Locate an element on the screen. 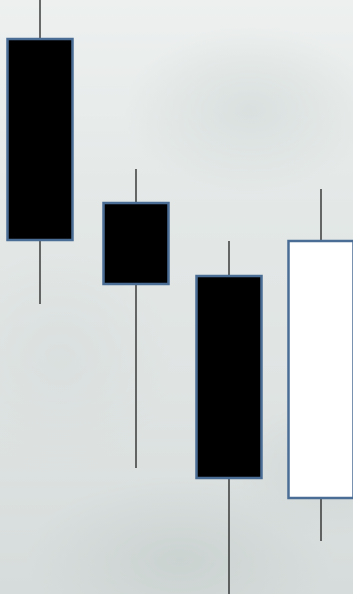  candle-3-body is located at coordinates (229, 377).